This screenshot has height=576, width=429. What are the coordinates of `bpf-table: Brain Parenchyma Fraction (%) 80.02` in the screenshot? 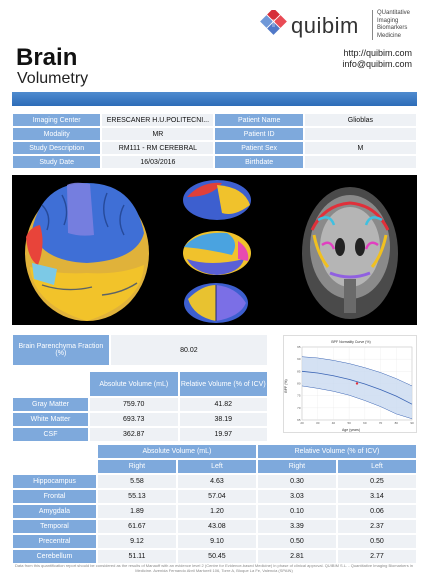 It's located at (140, 350).